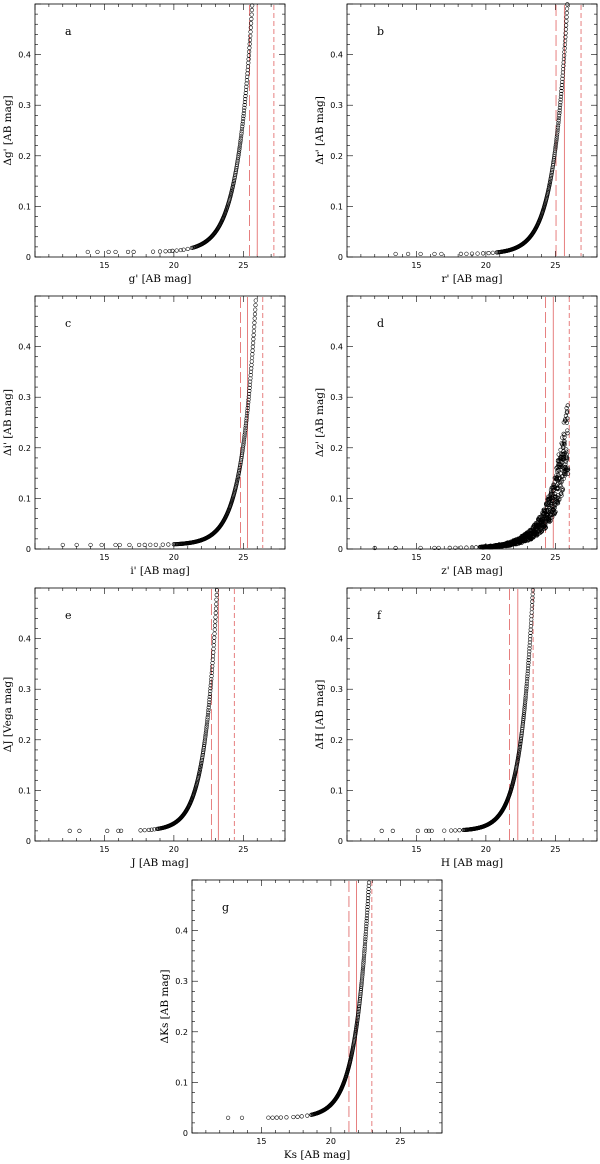 This screenshot has height=1164, width=600. I want to click on x-axis-label: g' [AB mag], so click(160, 279).